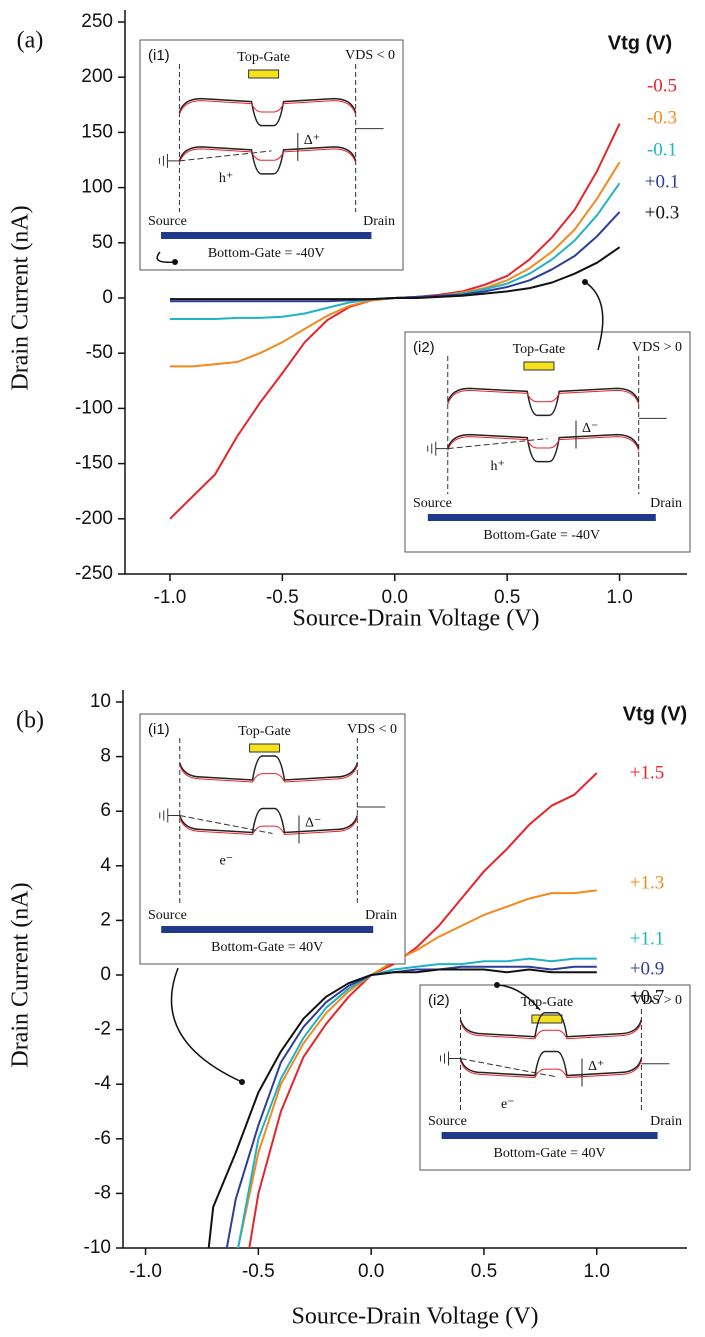  Describe the element at coordinates (97, 131) in the screenshot. I see `y-tick-label: 150` at that location.